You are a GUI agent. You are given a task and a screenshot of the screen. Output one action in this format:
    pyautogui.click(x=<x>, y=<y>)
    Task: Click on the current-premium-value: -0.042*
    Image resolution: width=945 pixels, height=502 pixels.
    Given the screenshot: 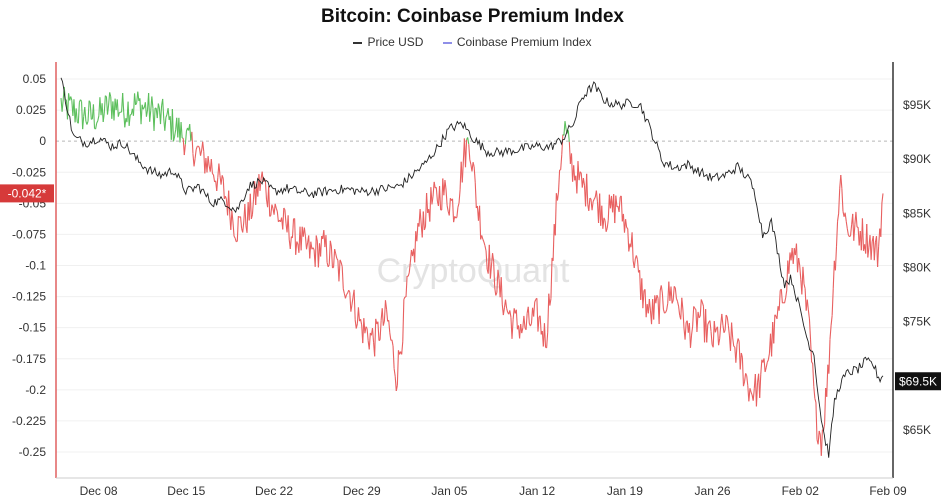 What is the action you would take?
    pyautogui.click(x=27, y=193)
    